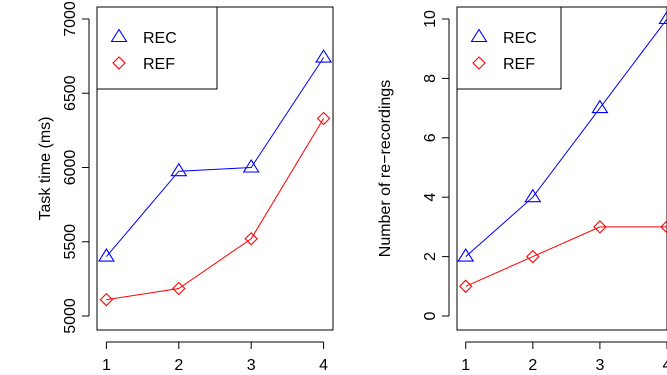 This screenshot has height=375, width=667. I want to click on y-axis: 5000 5500 6000 6500 7000, so click(76, 167).